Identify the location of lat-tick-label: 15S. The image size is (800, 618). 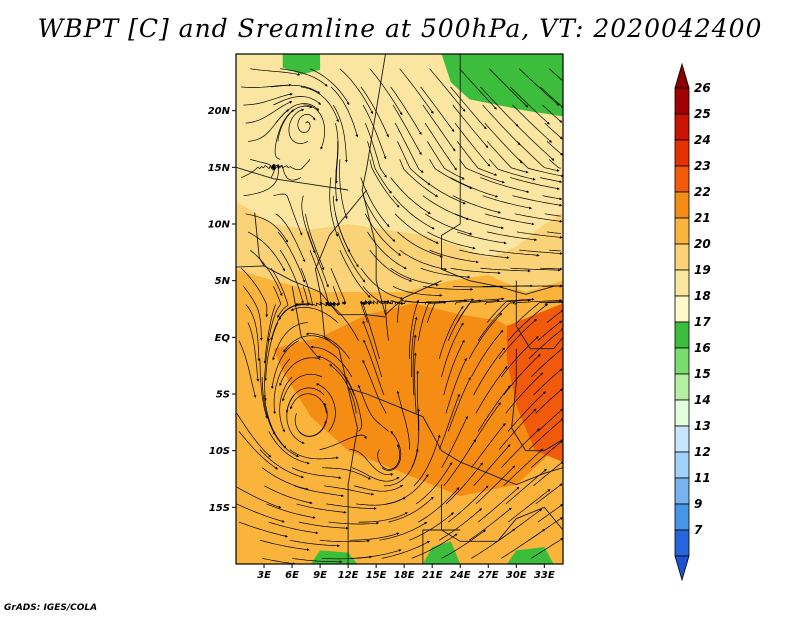
(219, 508).